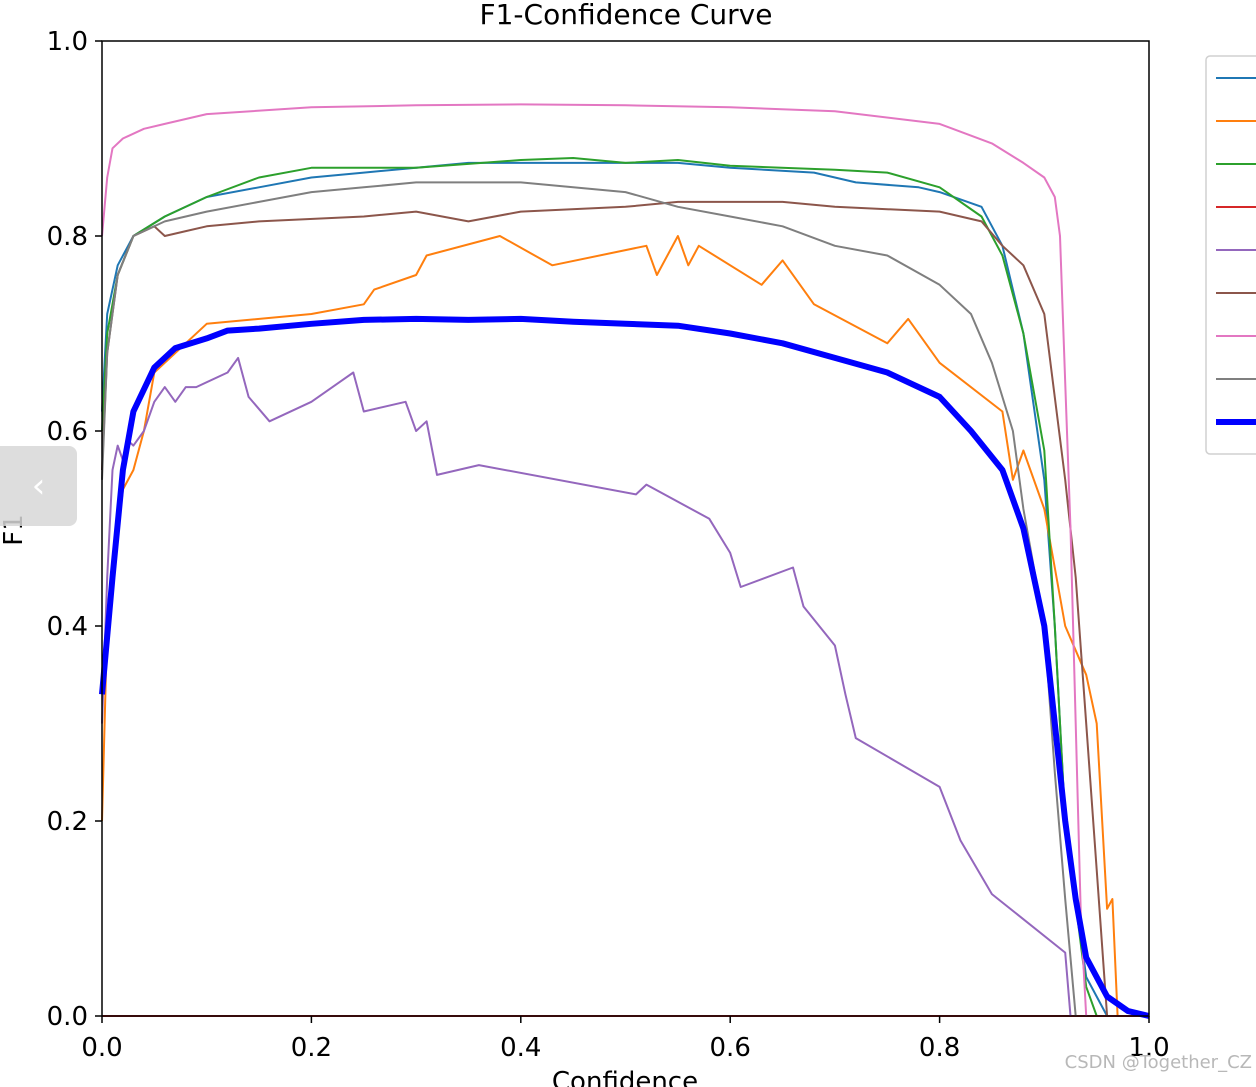 Image resolution: width=1256 pixels, height=1087 pixels. I want to click on watermark: CSDN @Together_CZ, so click(1158, 1062).